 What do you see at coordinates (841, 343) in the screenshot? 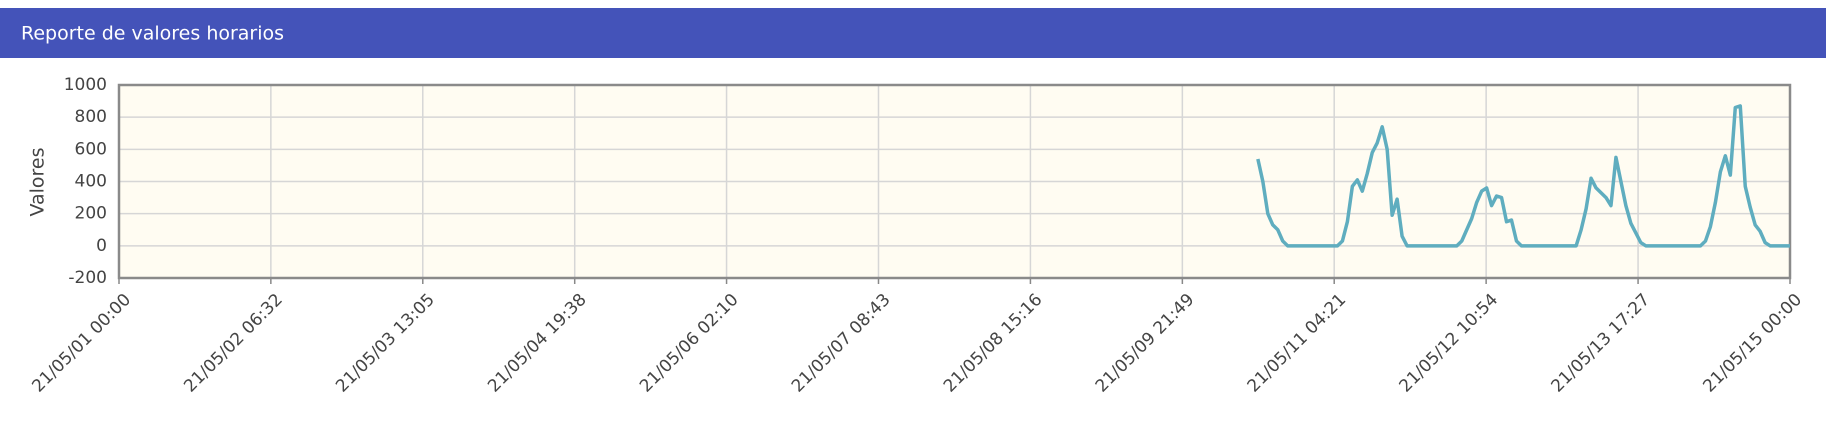
I see `x-tick-label: 21/05/07 08:43` at bounding box center [841, 343].